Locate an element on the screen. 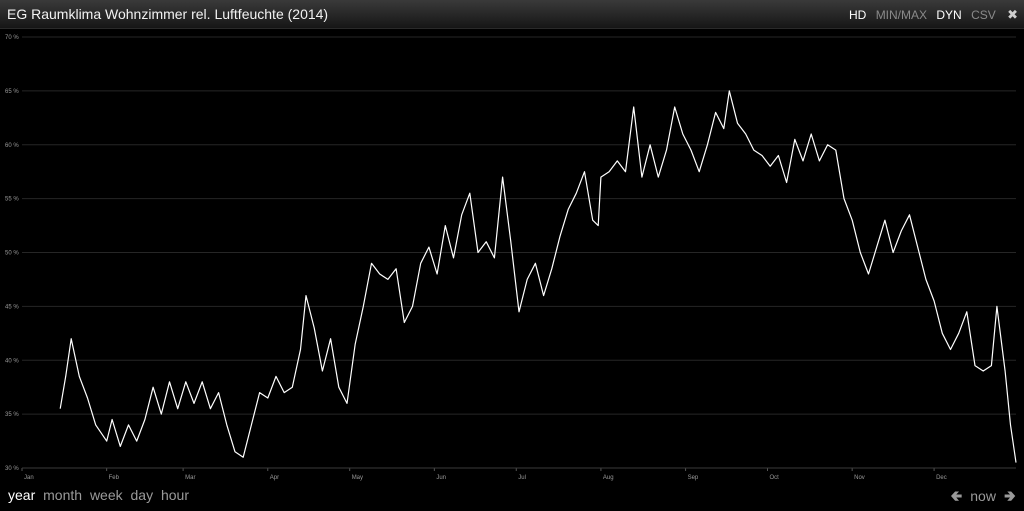 This screenshot has width=1024, height=511. range-day-button: day is located at coordinates (142, 495).